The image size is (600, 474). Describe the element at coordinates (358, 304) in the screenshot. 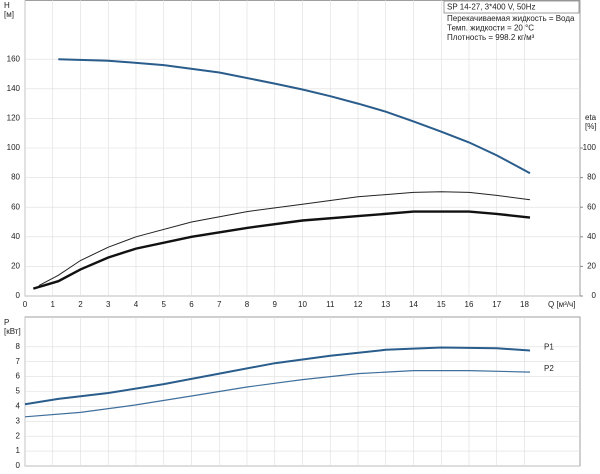

I see `x-tick-label: 12` at that location.